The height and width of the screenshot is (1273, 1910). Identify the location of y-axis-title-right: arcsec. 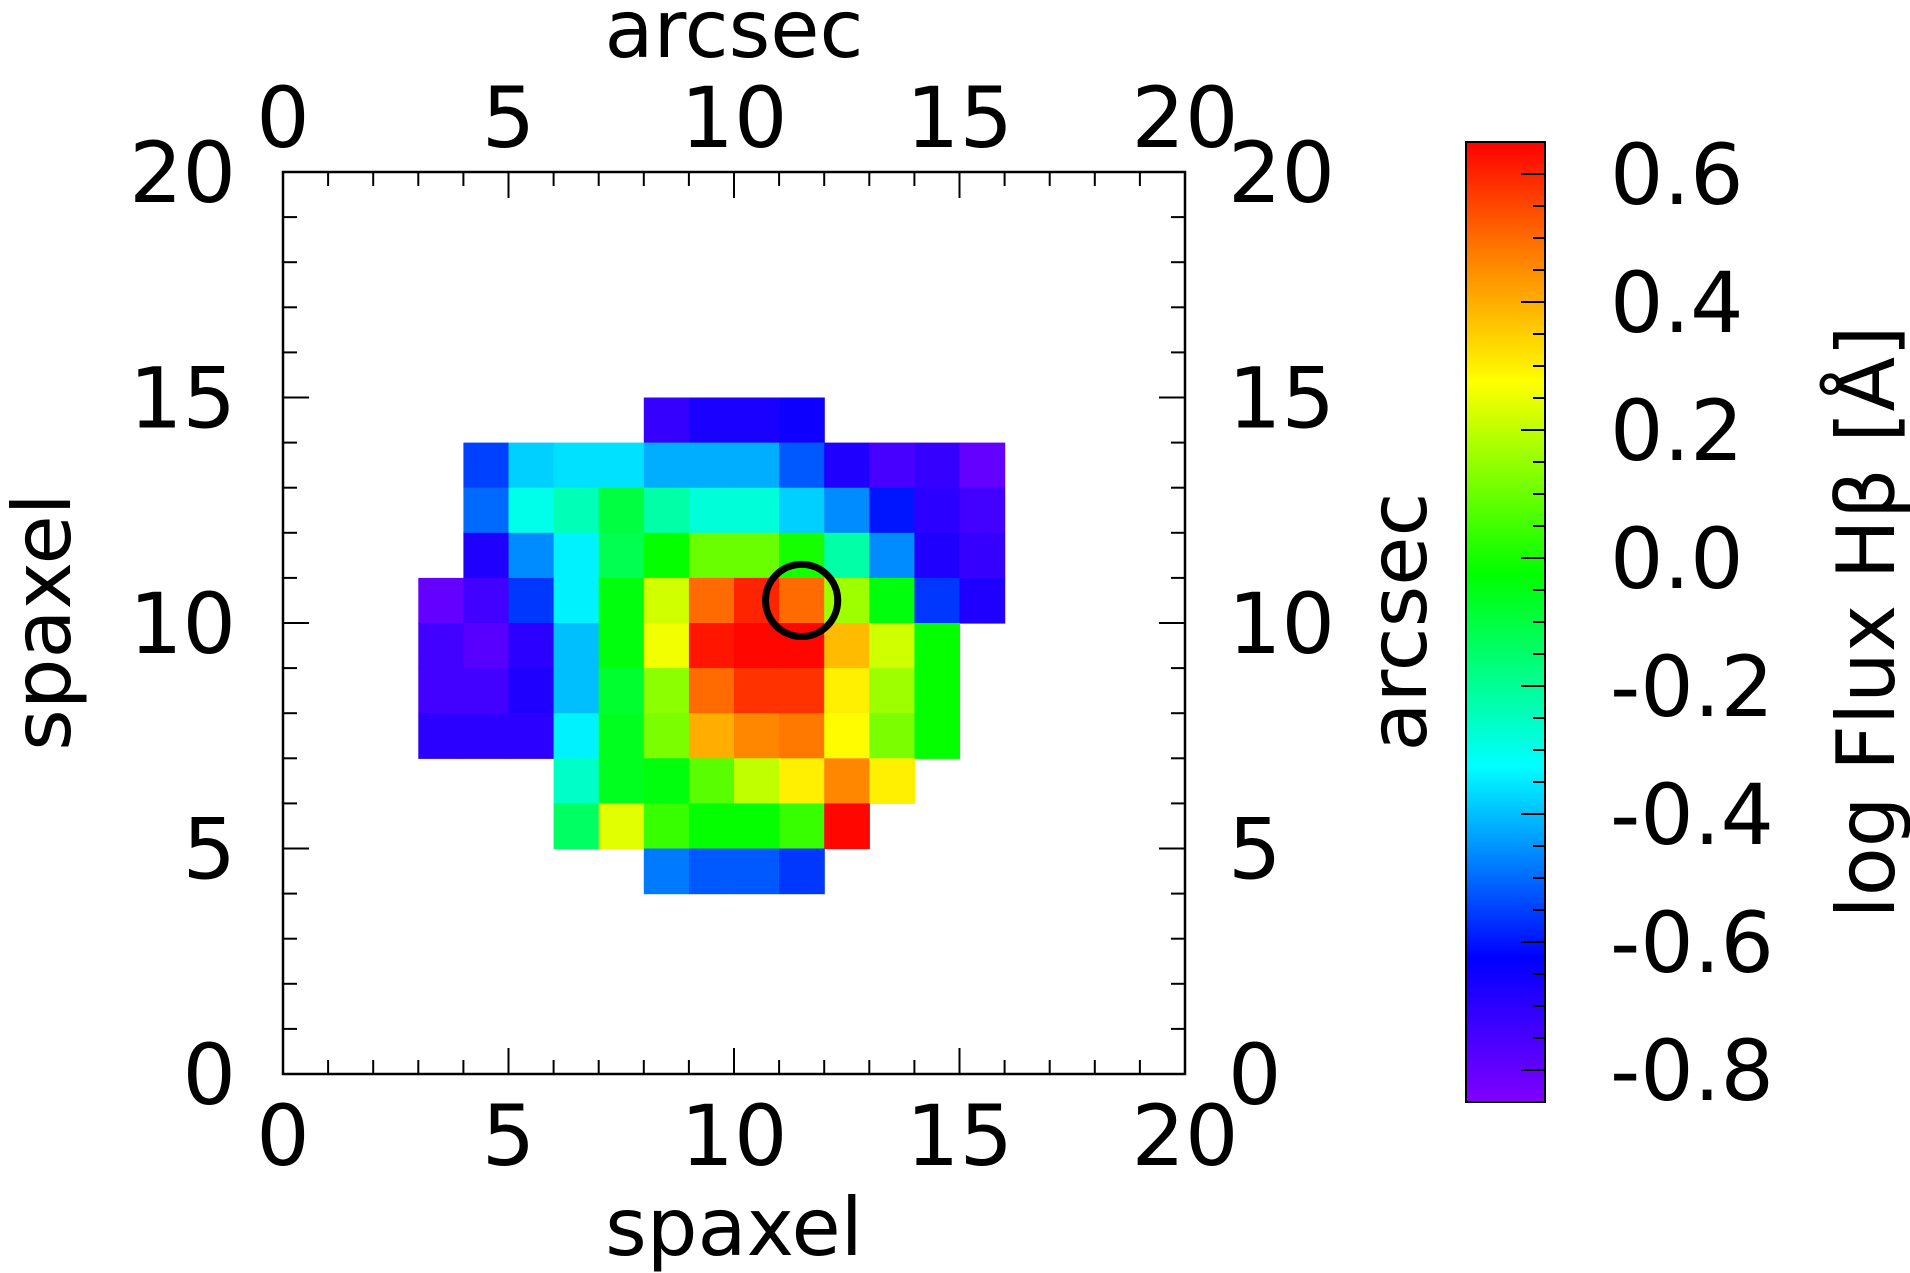
(1398, 621).